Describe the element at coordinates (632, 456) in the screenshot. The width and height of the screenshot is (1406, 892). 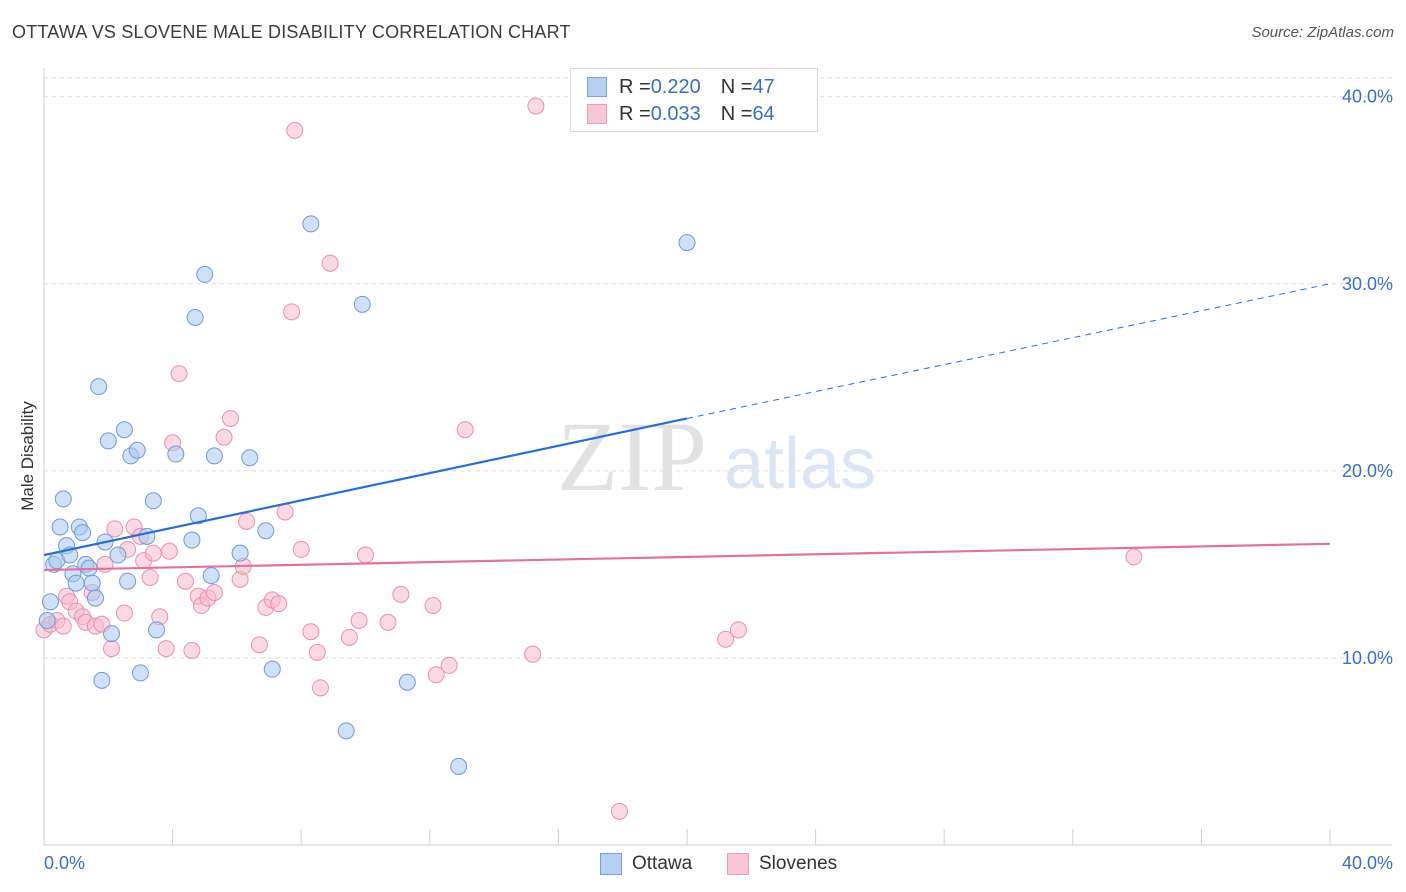
I see `watermark-zip: ZIP` at that location.